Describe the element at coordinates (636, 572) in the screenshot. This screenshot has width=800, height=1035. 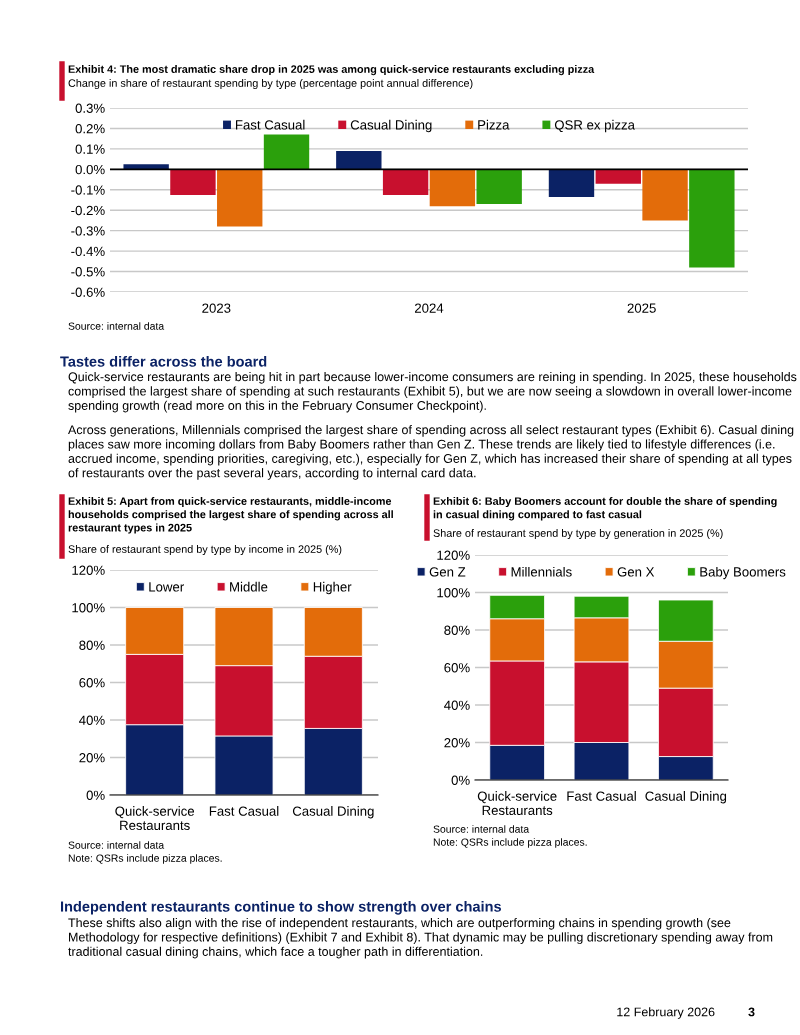
I see `legend-label: Gen X` at that location.